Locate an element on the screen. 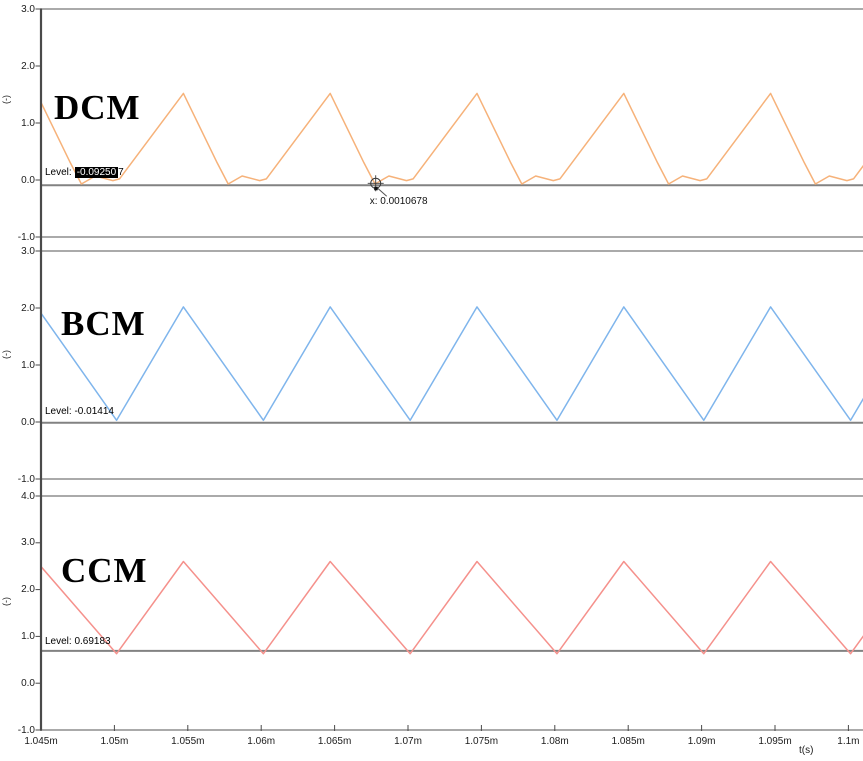 The image size is (863, 761). x-tick-label: 1.065m is located at coordinates (334, 741).